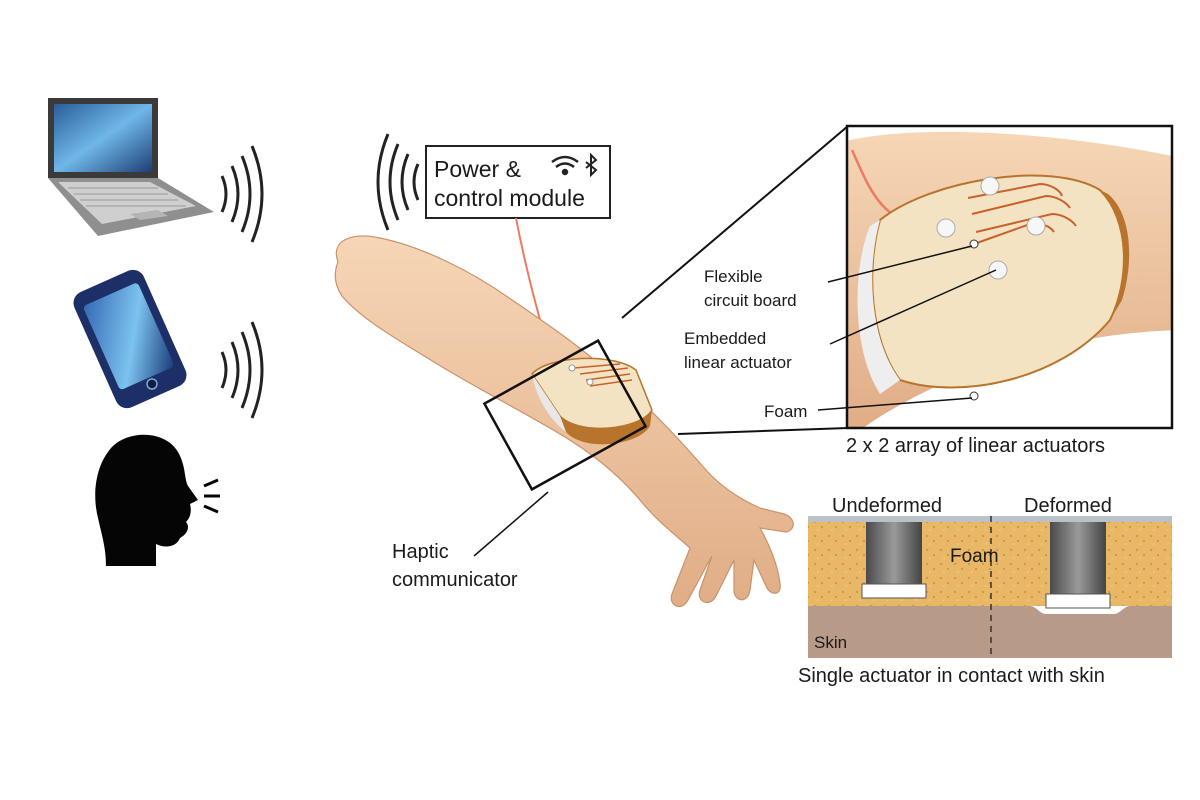 This screenshot has height=800, width=1200. Describe the element at coordinates (913, 307) in the screenshot. I see `embedded-leader` at that location.